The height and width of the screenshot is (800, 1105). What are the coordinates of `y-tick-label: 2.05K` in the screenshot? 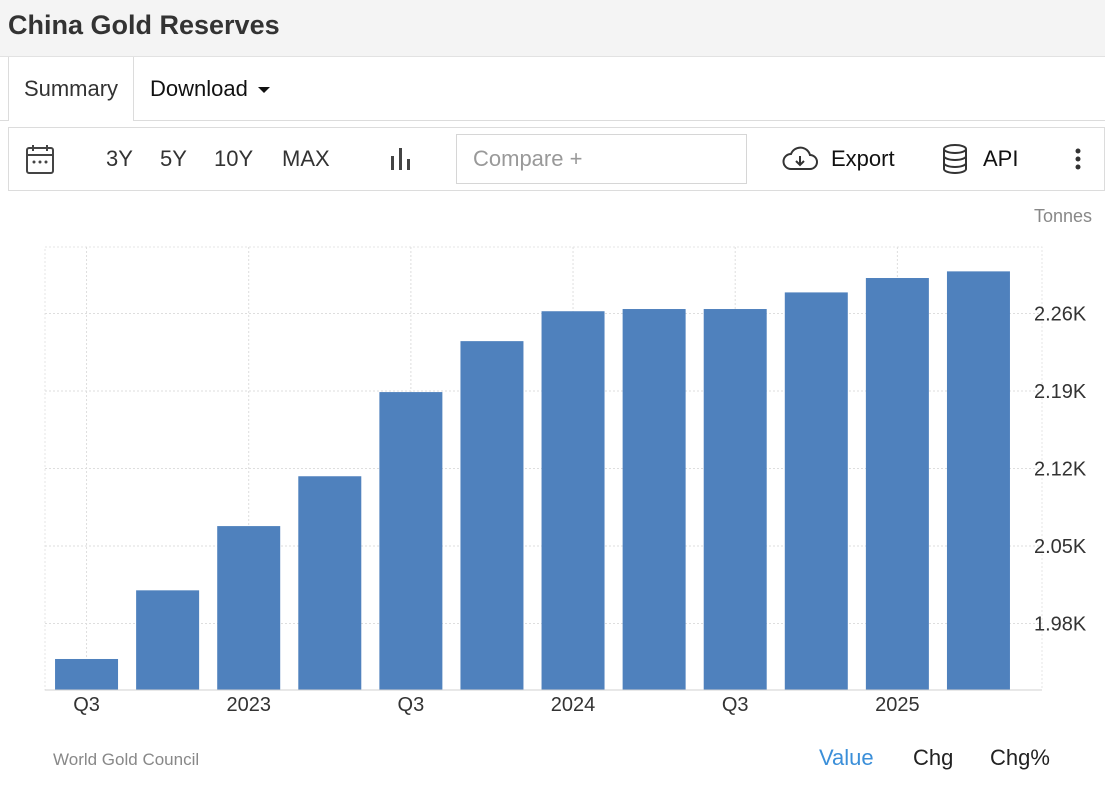 It's located at (1060, 547).